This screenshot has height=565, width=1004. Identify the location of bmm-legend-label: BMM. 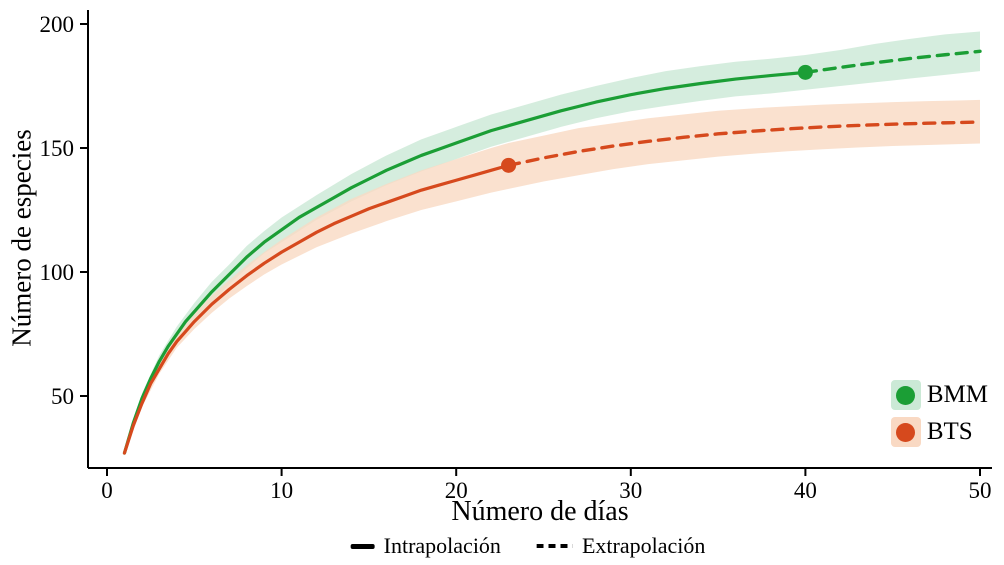
(957, 394).